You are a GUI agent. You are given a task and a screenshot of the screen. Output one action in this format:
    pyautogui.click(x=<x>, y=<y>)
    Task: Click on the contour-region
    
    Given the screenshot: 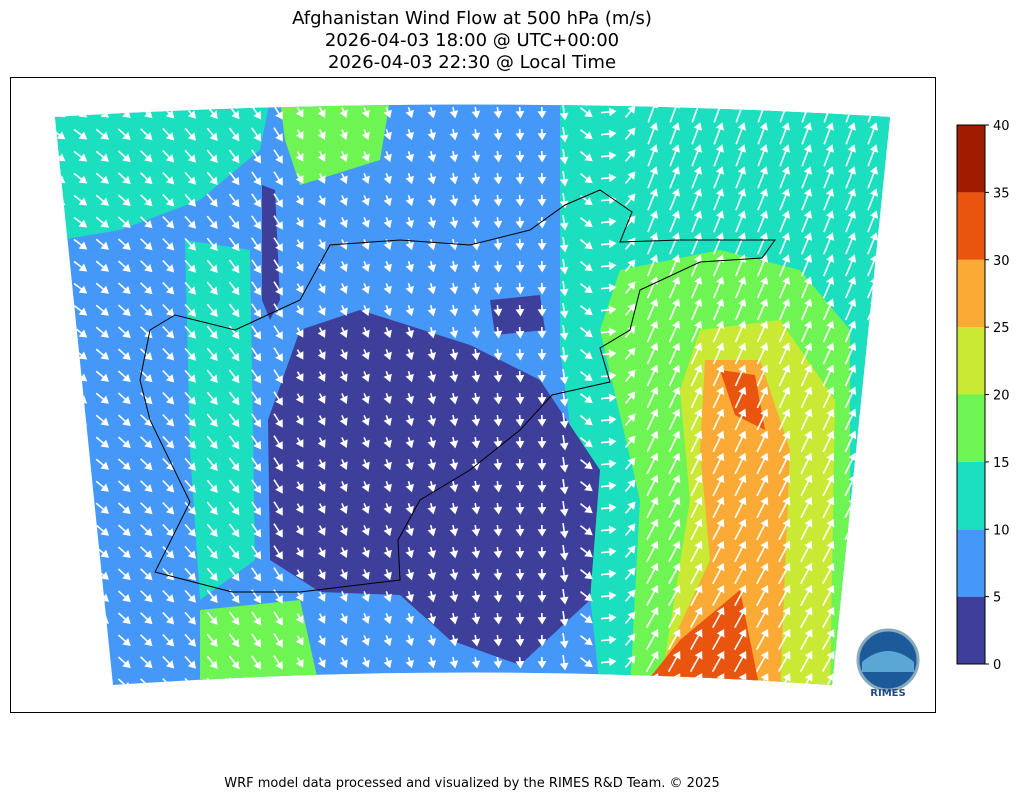 What is the action you would take?
    pyautogui.click(x=517, y=315)
    